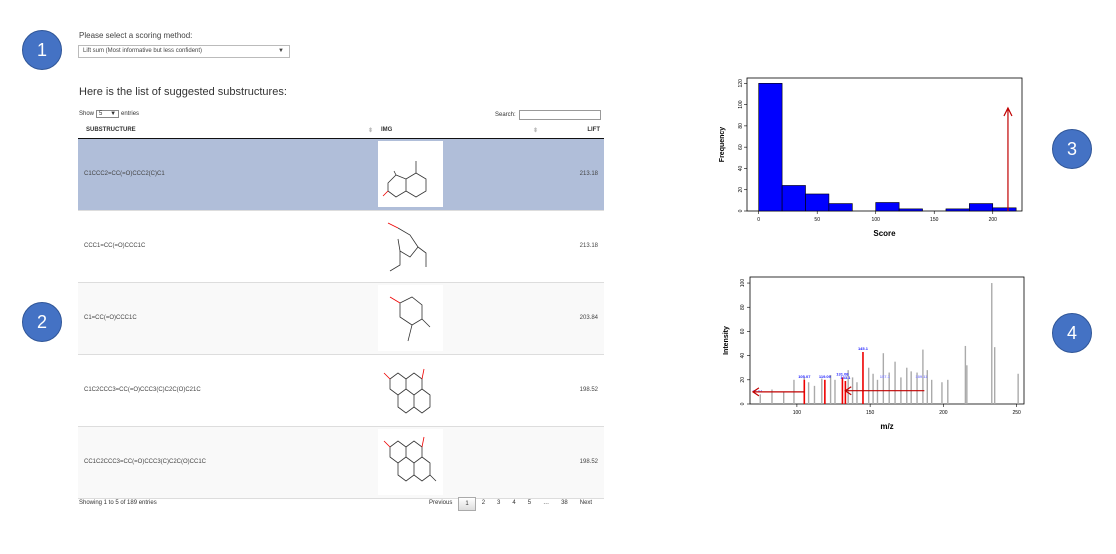 Image resolution: width=1116 pixels, height=554 pixels. What do you see at coordinates (130, 114) in the screenshot?
I see `show-suffix: entries` at bounding box center [130, 114].